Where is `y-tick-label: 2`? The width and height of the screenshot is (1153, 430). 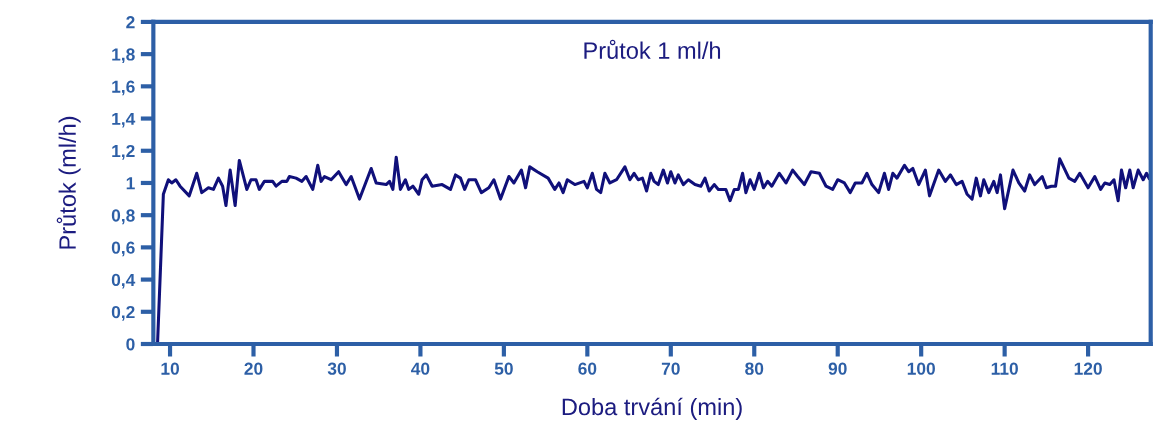
y-tick-label: 2 is located at coordinates (130, 22).